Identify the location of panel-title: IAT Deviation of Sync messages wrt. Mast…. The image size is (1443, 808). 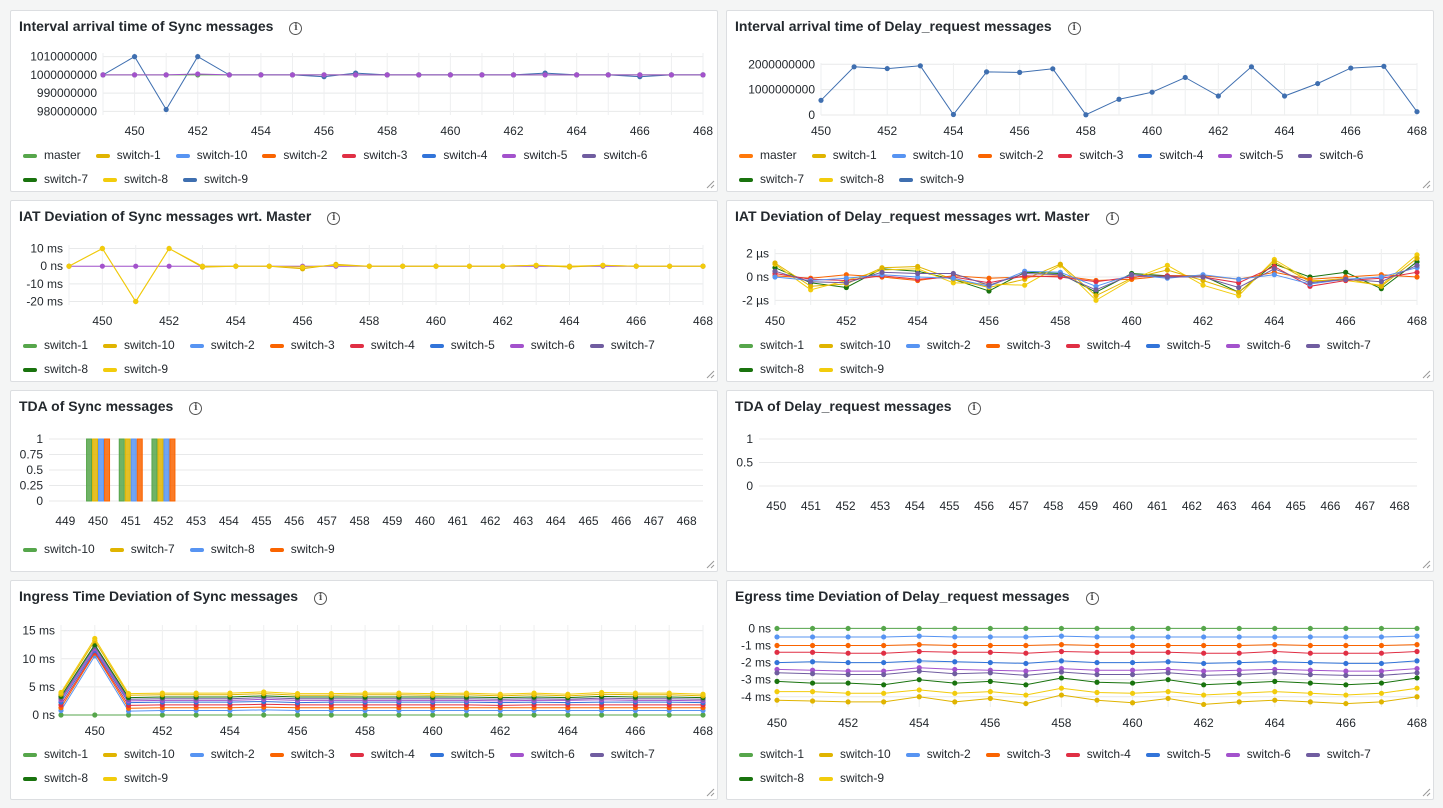
(180, 216).